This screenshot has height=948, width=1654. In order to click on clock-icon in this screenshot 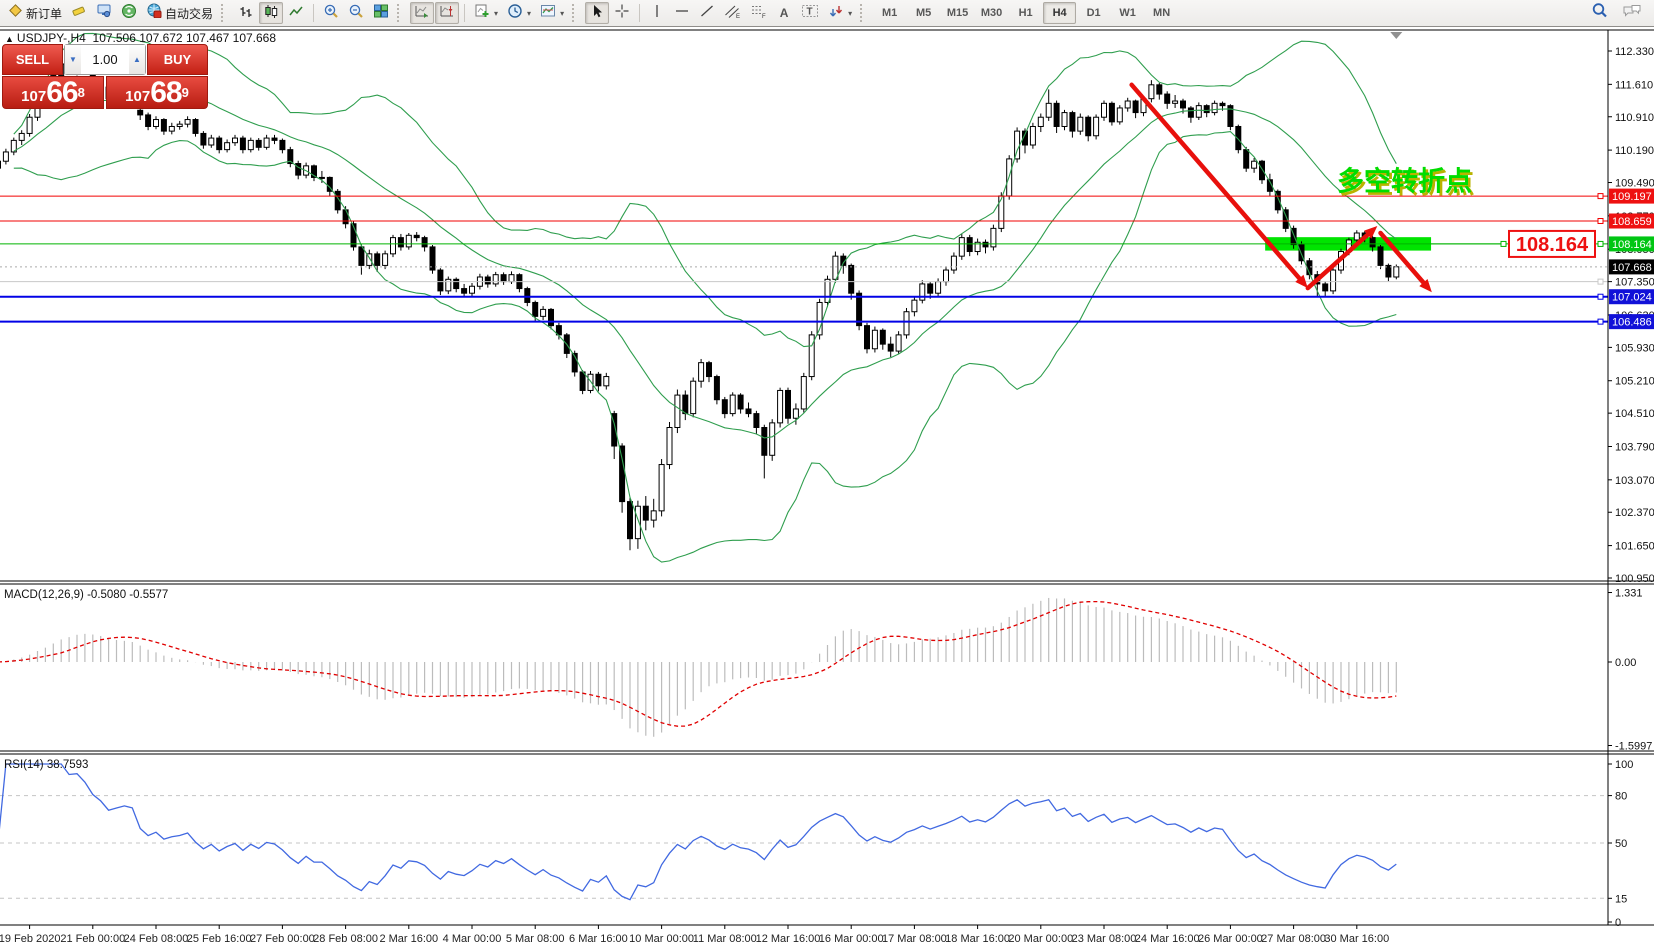, I will do `click(515, 13)`.